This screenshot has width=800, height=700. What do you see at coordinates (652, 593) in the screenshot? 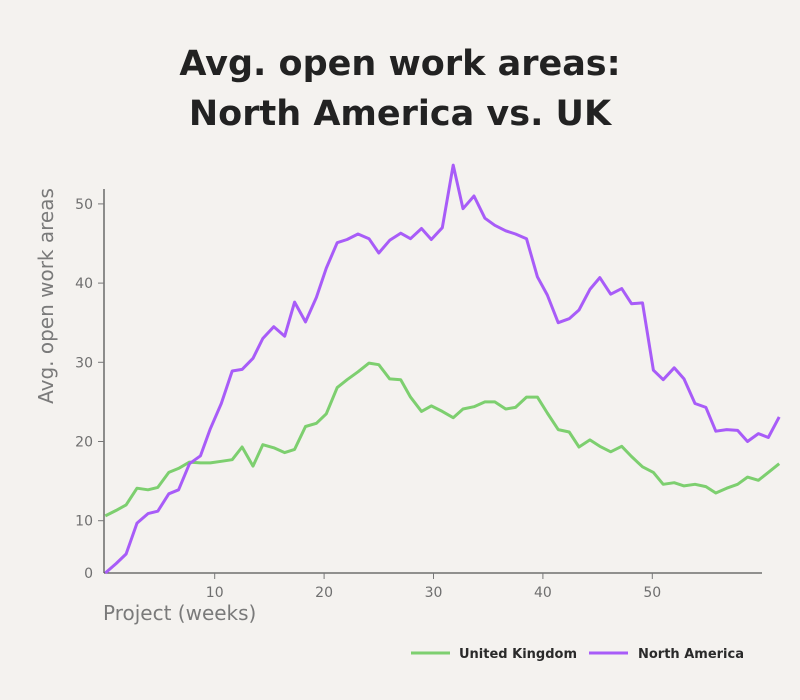
I see `x-tick-label: 50` at bounding box center [652, 593].